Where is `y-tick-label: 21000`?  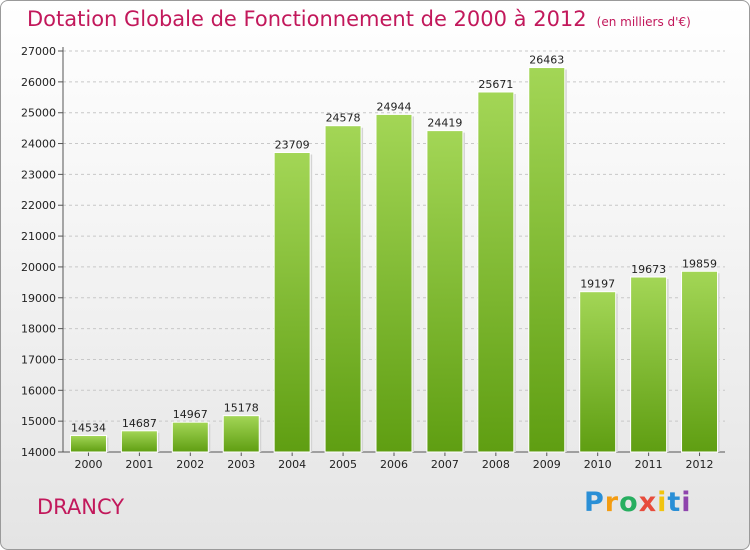
y-tick-label: 21000 is located at coordinates (38, 236).